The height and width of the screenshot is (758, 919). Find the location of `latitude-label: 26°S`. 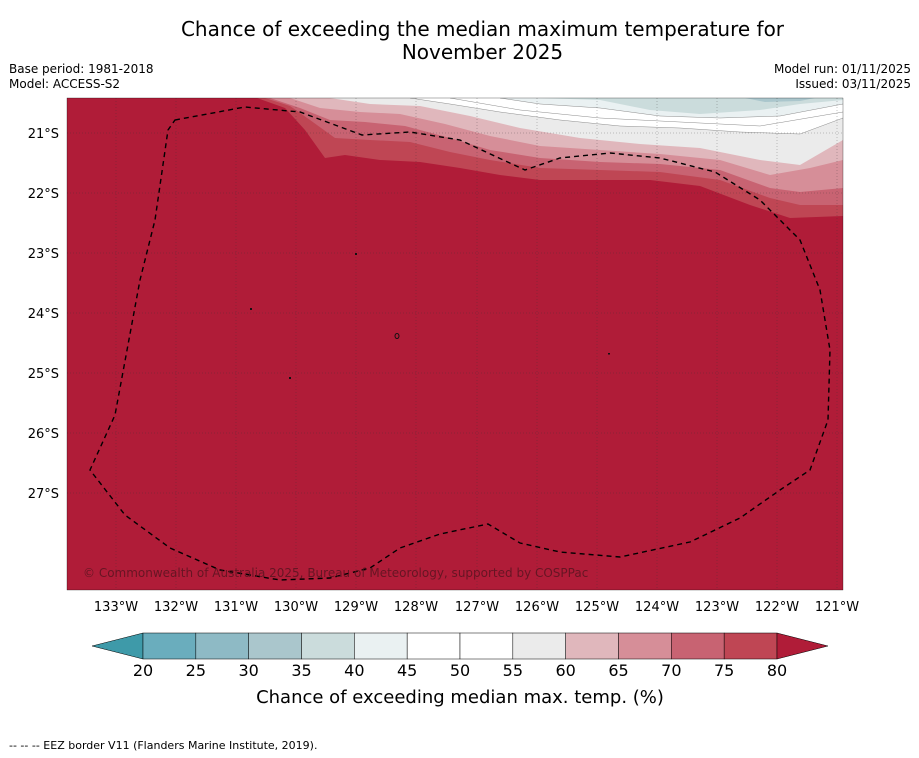

latitude-label: 26°S is located at coordinates (43, 434).